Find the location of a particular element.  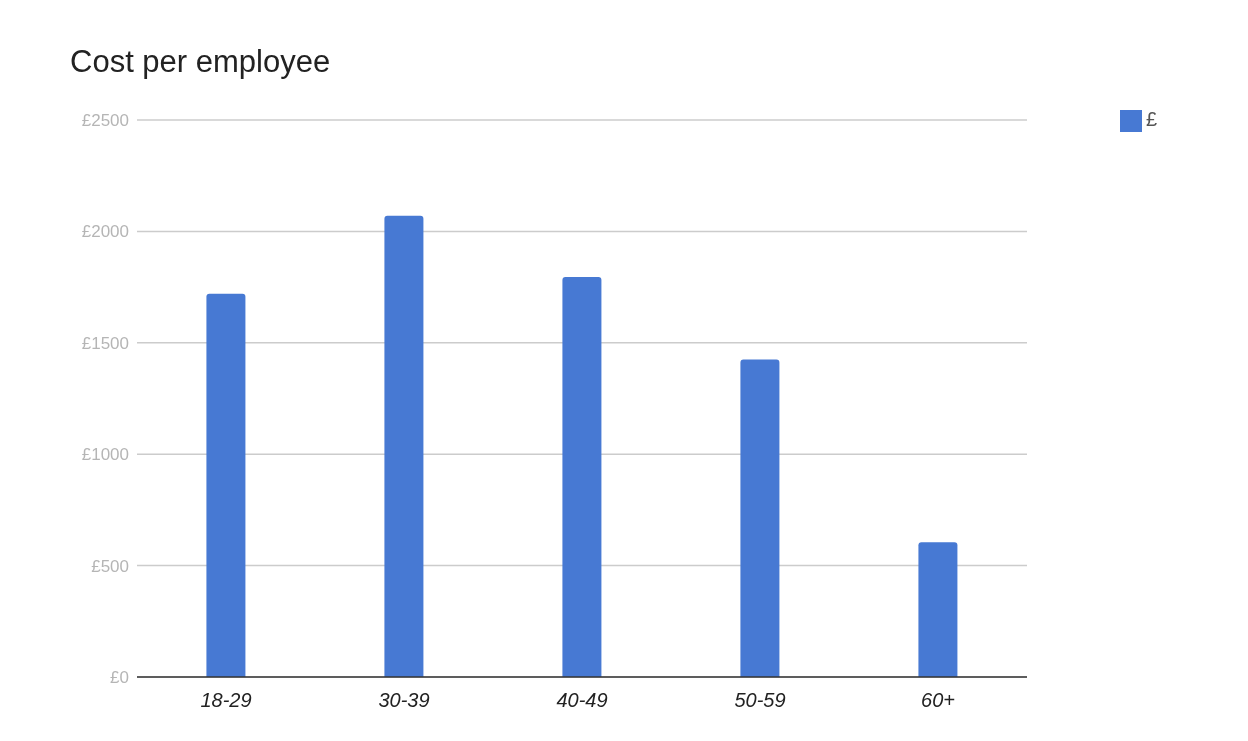

y-tick-label: £1000 is located at coordinates (105, 455).